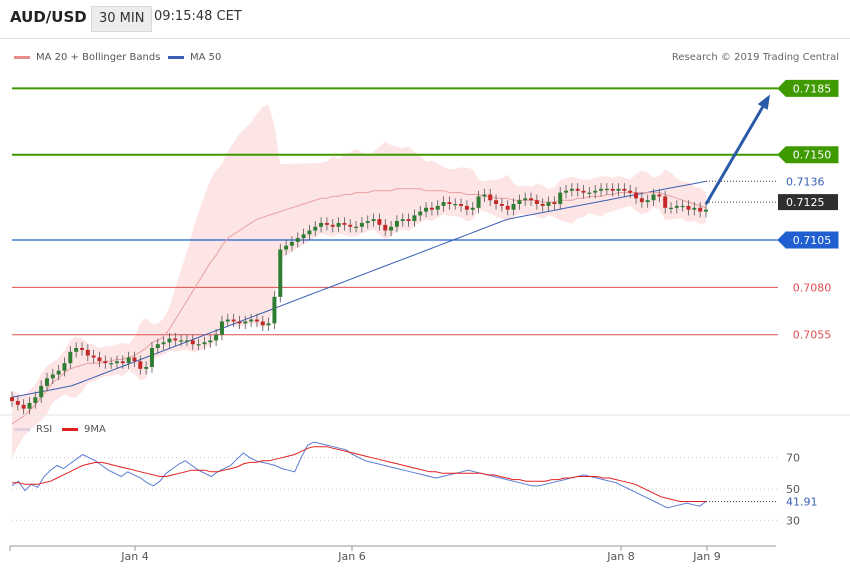  What do you see at coordinates (812, 240) in the screenshot?
I see `level-tag-label: 0.7105` at bounding box center [812, 240].